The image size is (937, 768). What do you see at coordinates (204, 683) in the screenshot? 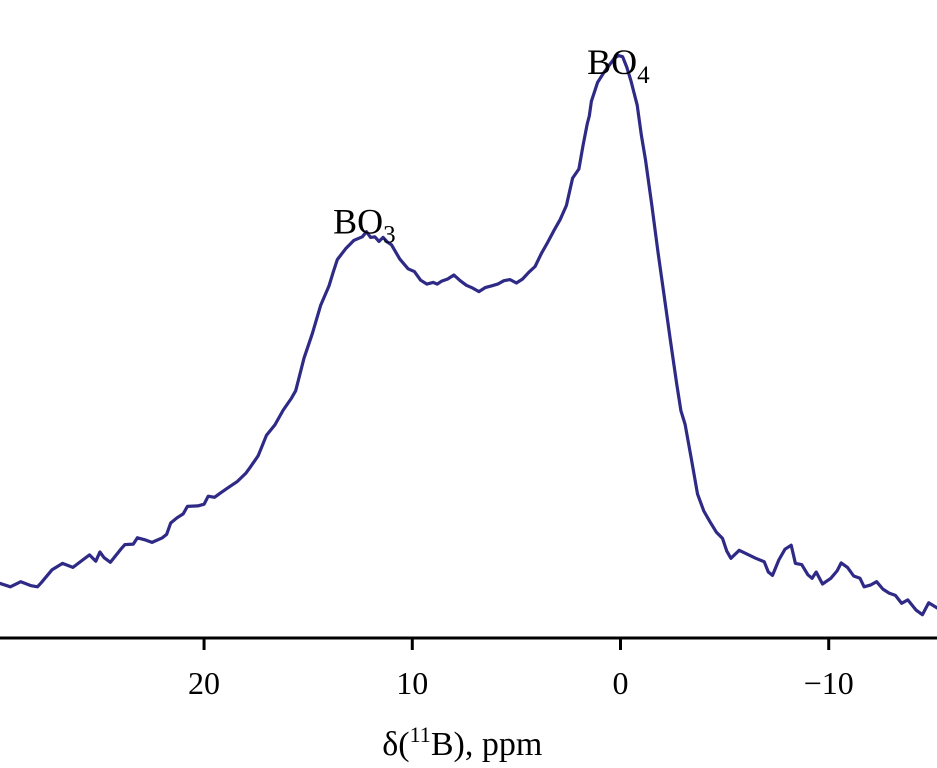
I see `x-tick-label: 20` at bounding box center [204, 683].